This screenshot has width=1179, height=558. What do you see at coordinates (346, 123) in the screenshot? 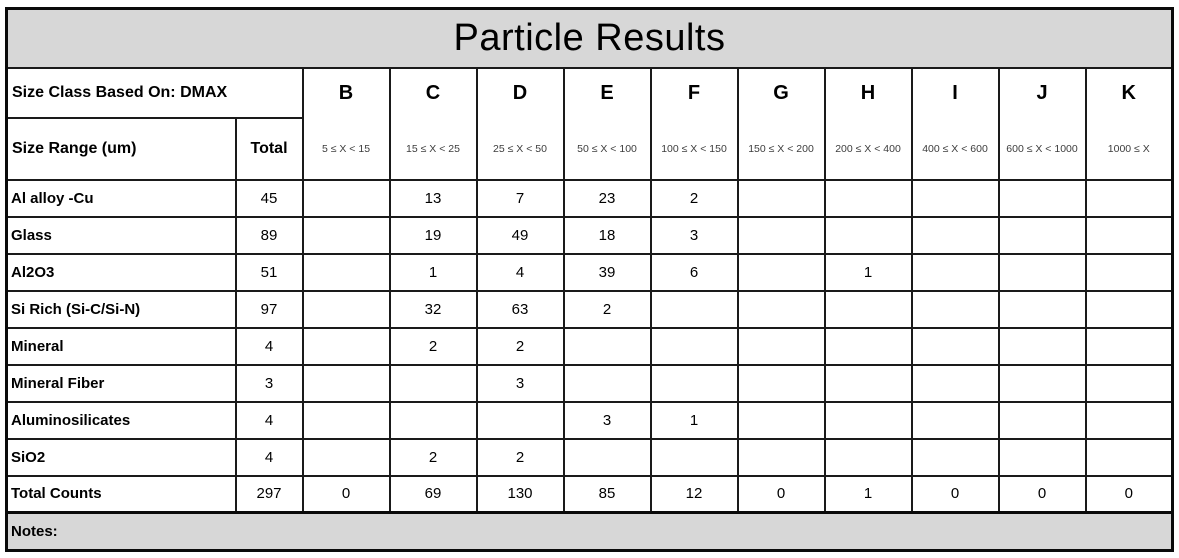
I see `size-class-column-B: B 5 ≤ X < 15` at bounding box center [346, 123].